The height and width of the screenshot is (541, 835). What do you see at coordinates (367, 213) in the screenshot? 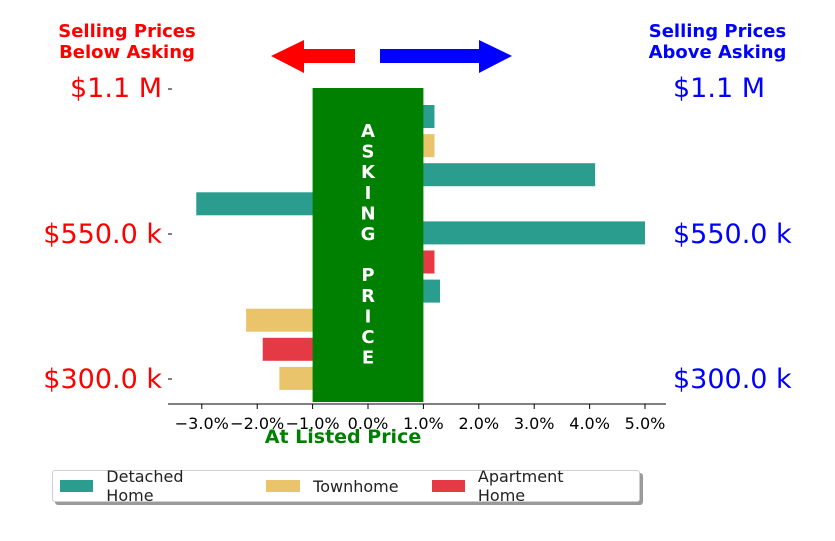
I see `asking-band-letter: N` at bounding box center [367, 213].